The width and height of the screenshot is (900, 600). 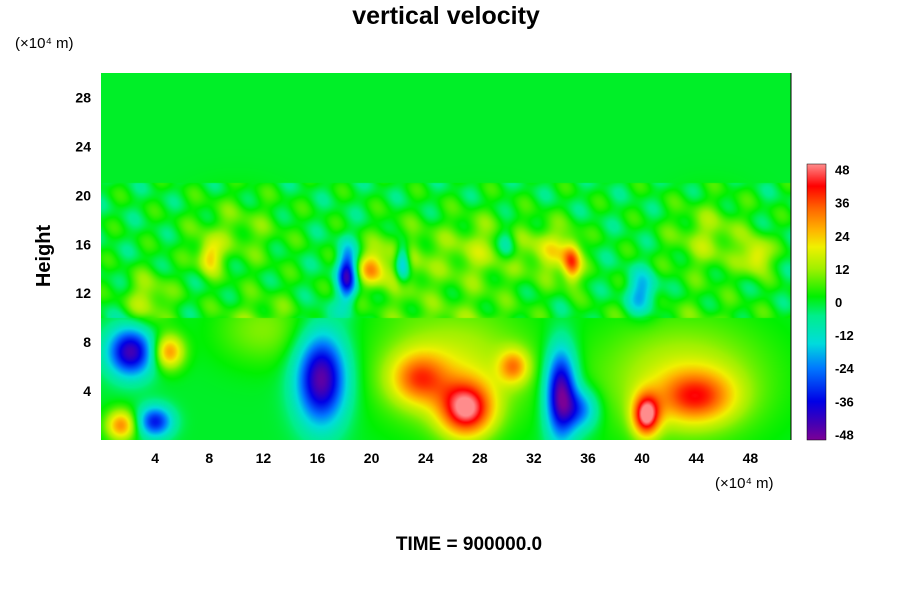 I want to click on colorbar-tick-label: 12, so click(x=842, y=269).